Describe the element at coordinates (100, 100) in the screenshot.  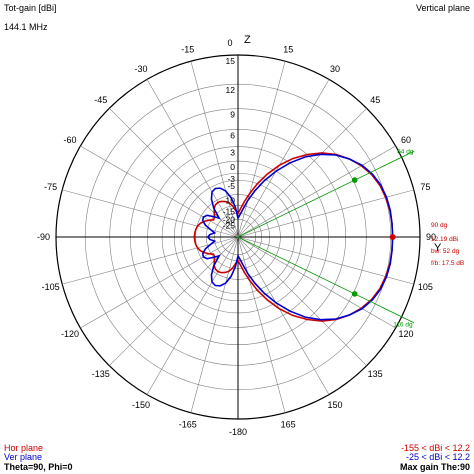
I see `angle-label: -45` at that location.